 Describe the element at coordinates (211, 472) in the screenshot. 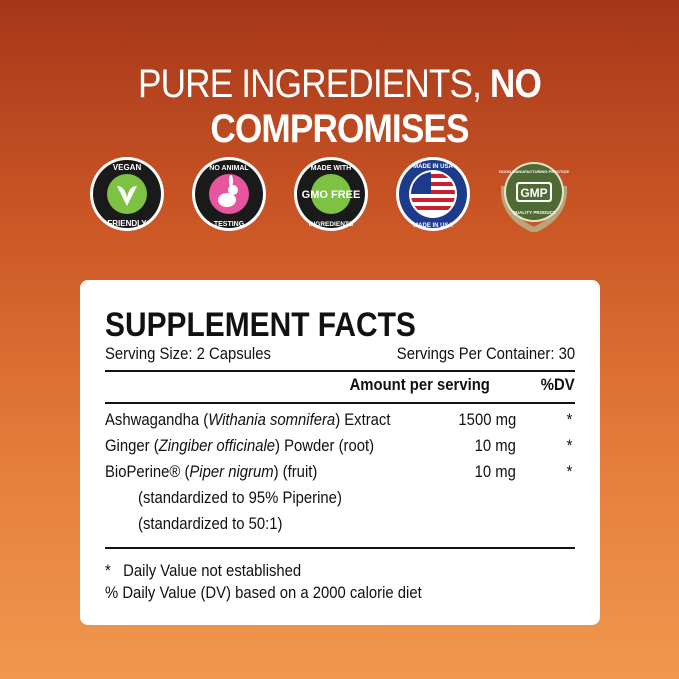

I see `ingredient-name: BioPerine® (Piper nigrum) (fruit)` at that location.